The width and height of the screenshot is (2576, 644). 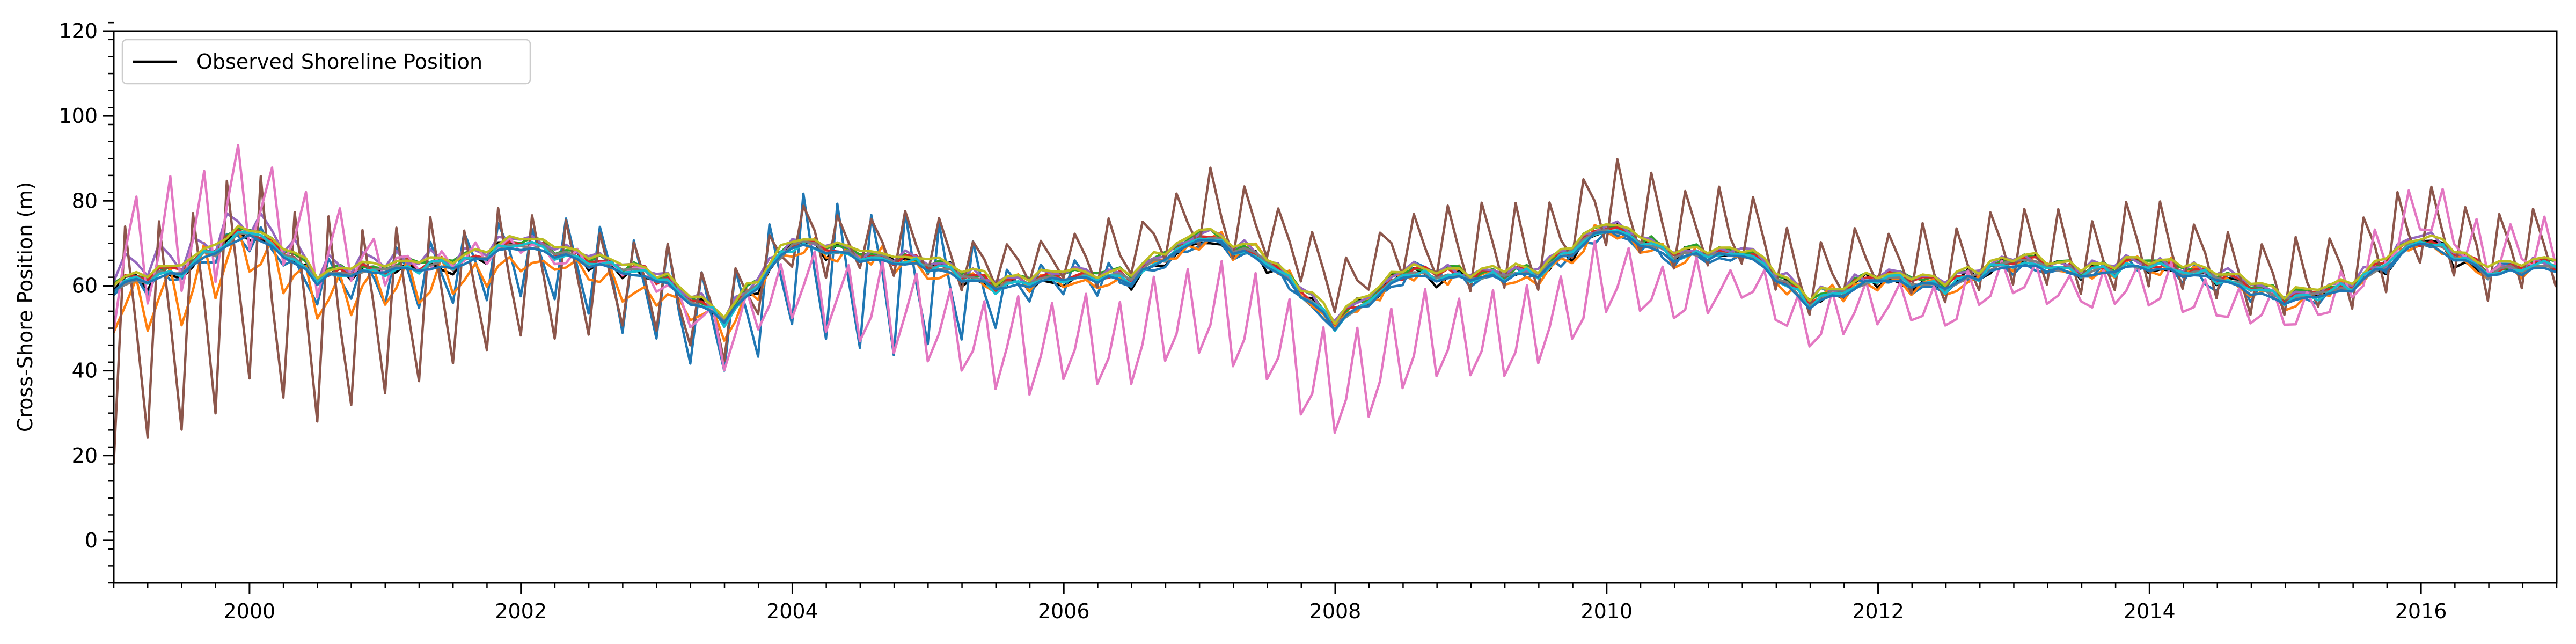 I want to click on y-axis-label: Cross-Shore Position (m), so click(x=25, y=307).